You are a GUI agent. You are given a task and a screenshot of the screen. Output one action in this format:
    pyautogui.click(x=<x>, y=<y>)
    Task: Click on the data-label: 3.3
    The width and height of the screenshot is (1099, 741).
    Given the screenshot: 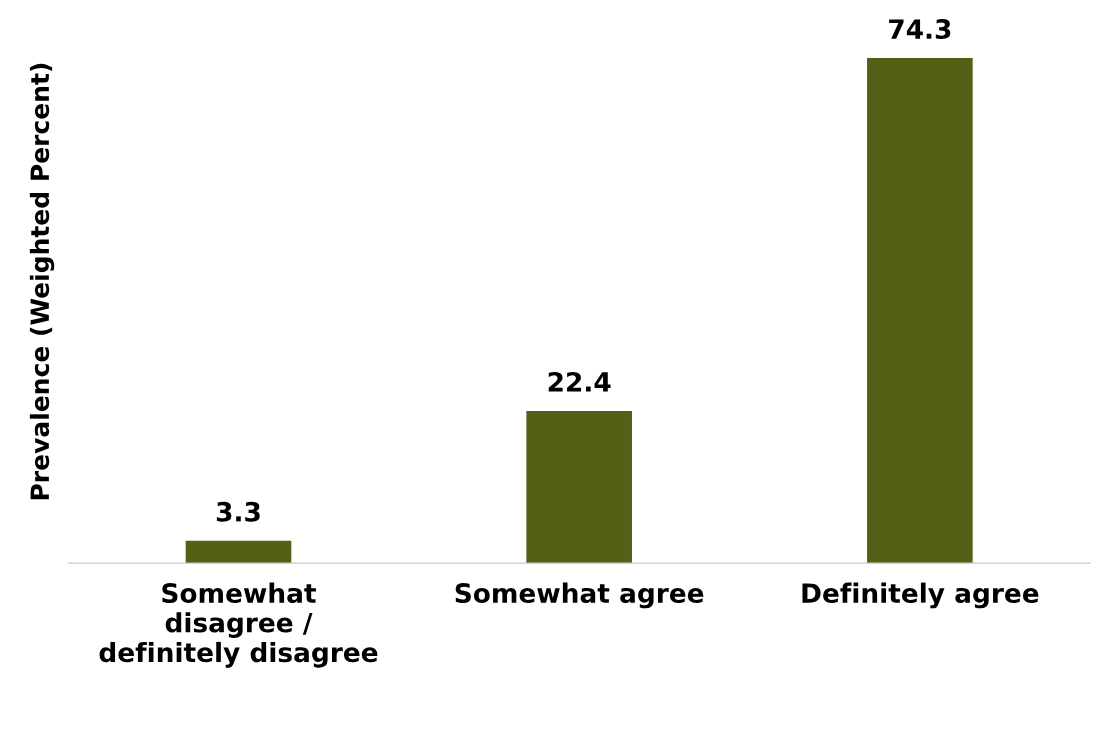 What is the action you would take?
    pyautogui.click(x=238, y=511)
    